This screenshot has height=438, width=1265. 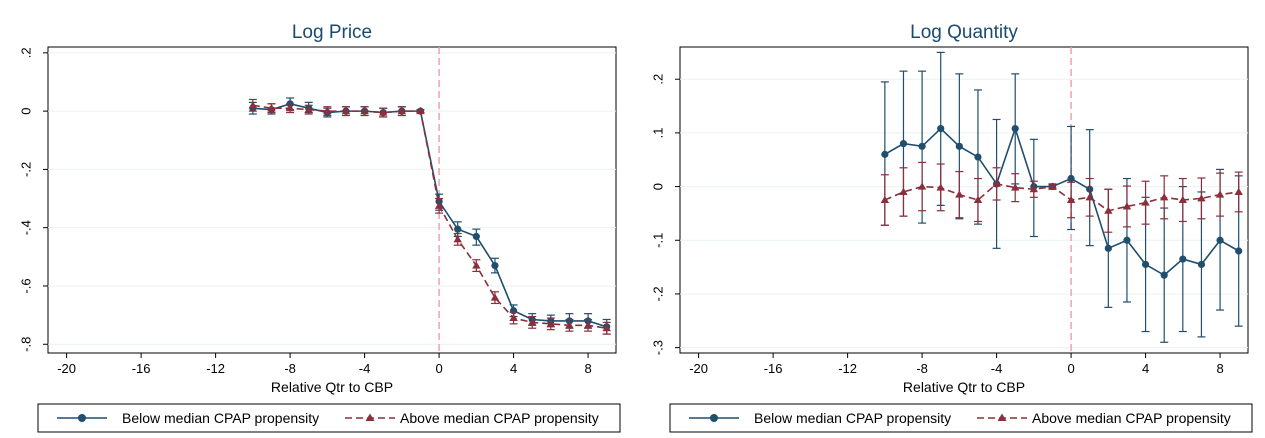 I want to click on y-tick-label: -.6, so click(x=26, y=285).